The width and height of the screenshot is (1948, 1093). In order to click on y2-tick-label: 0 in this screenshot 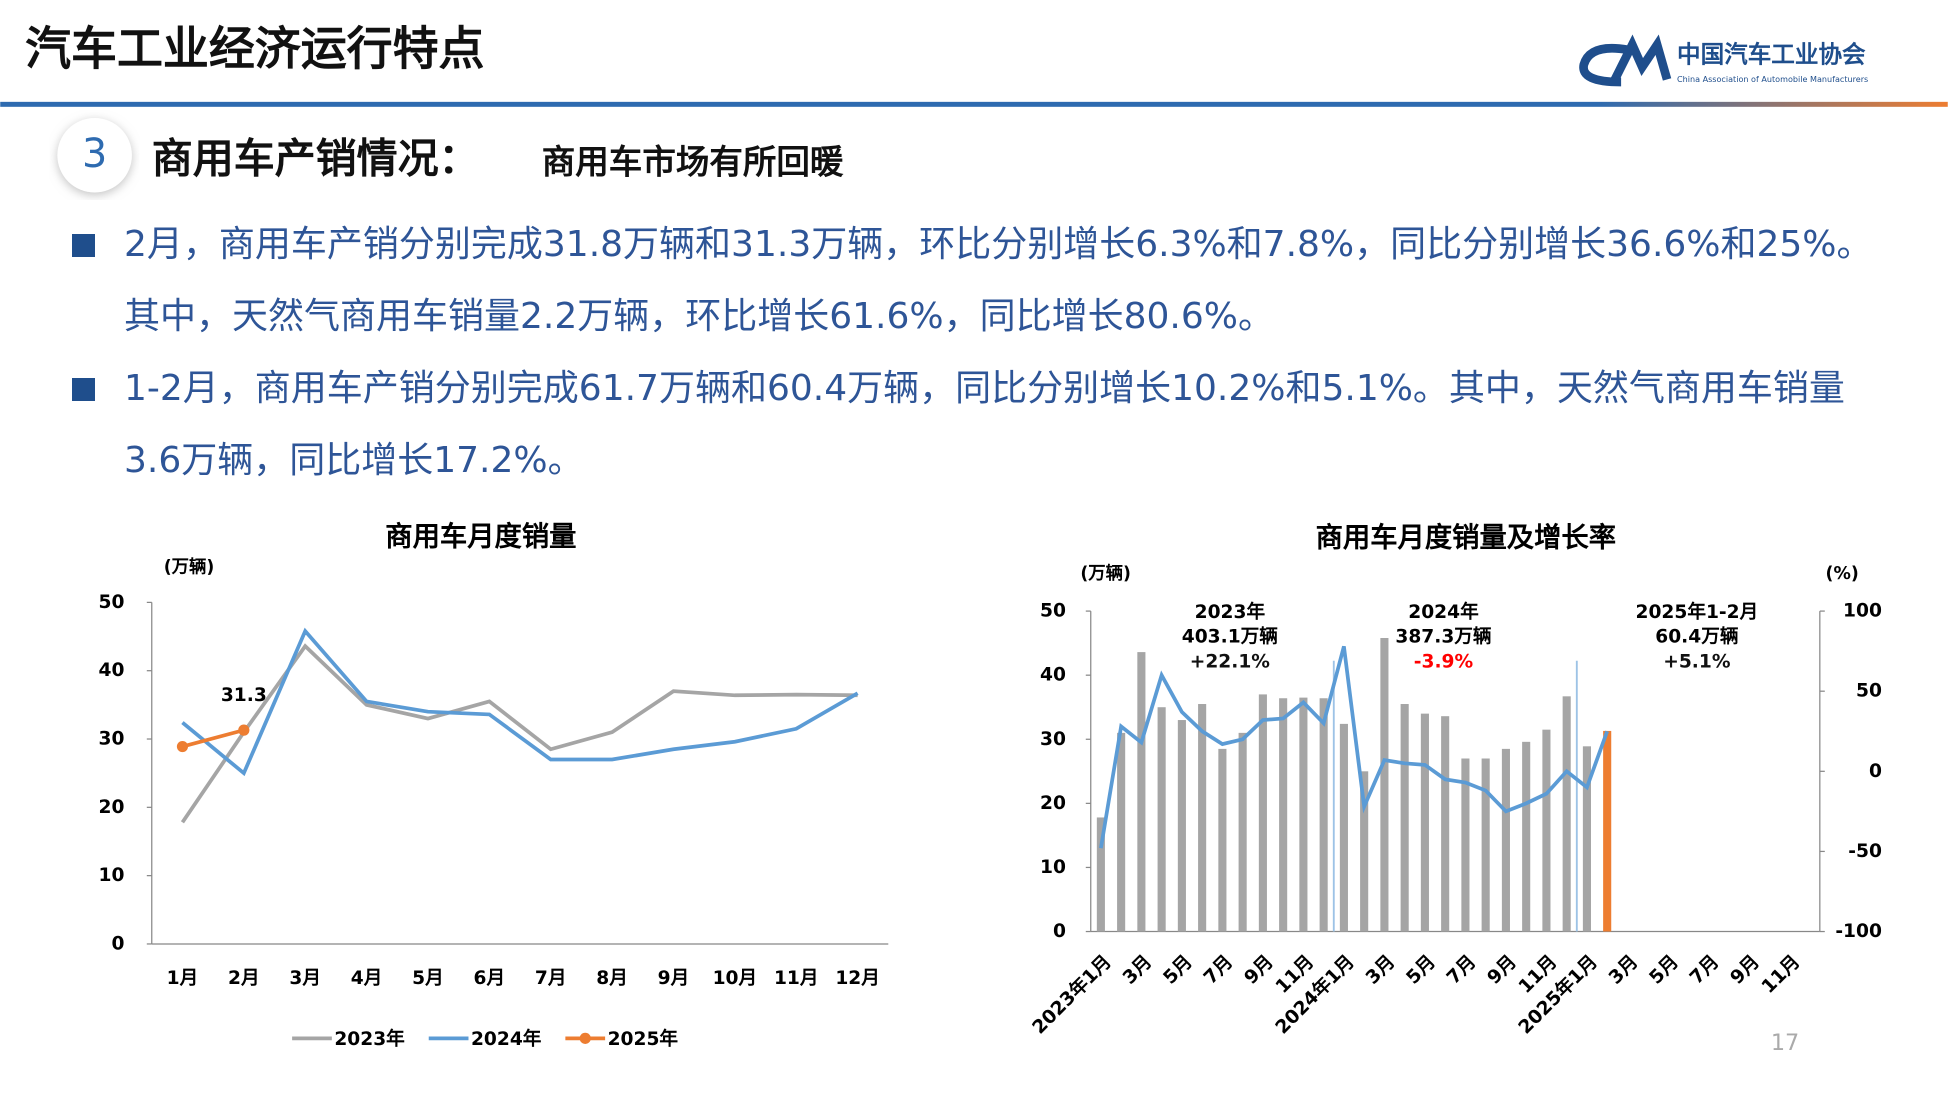, I will do `click(1875, 771)`.